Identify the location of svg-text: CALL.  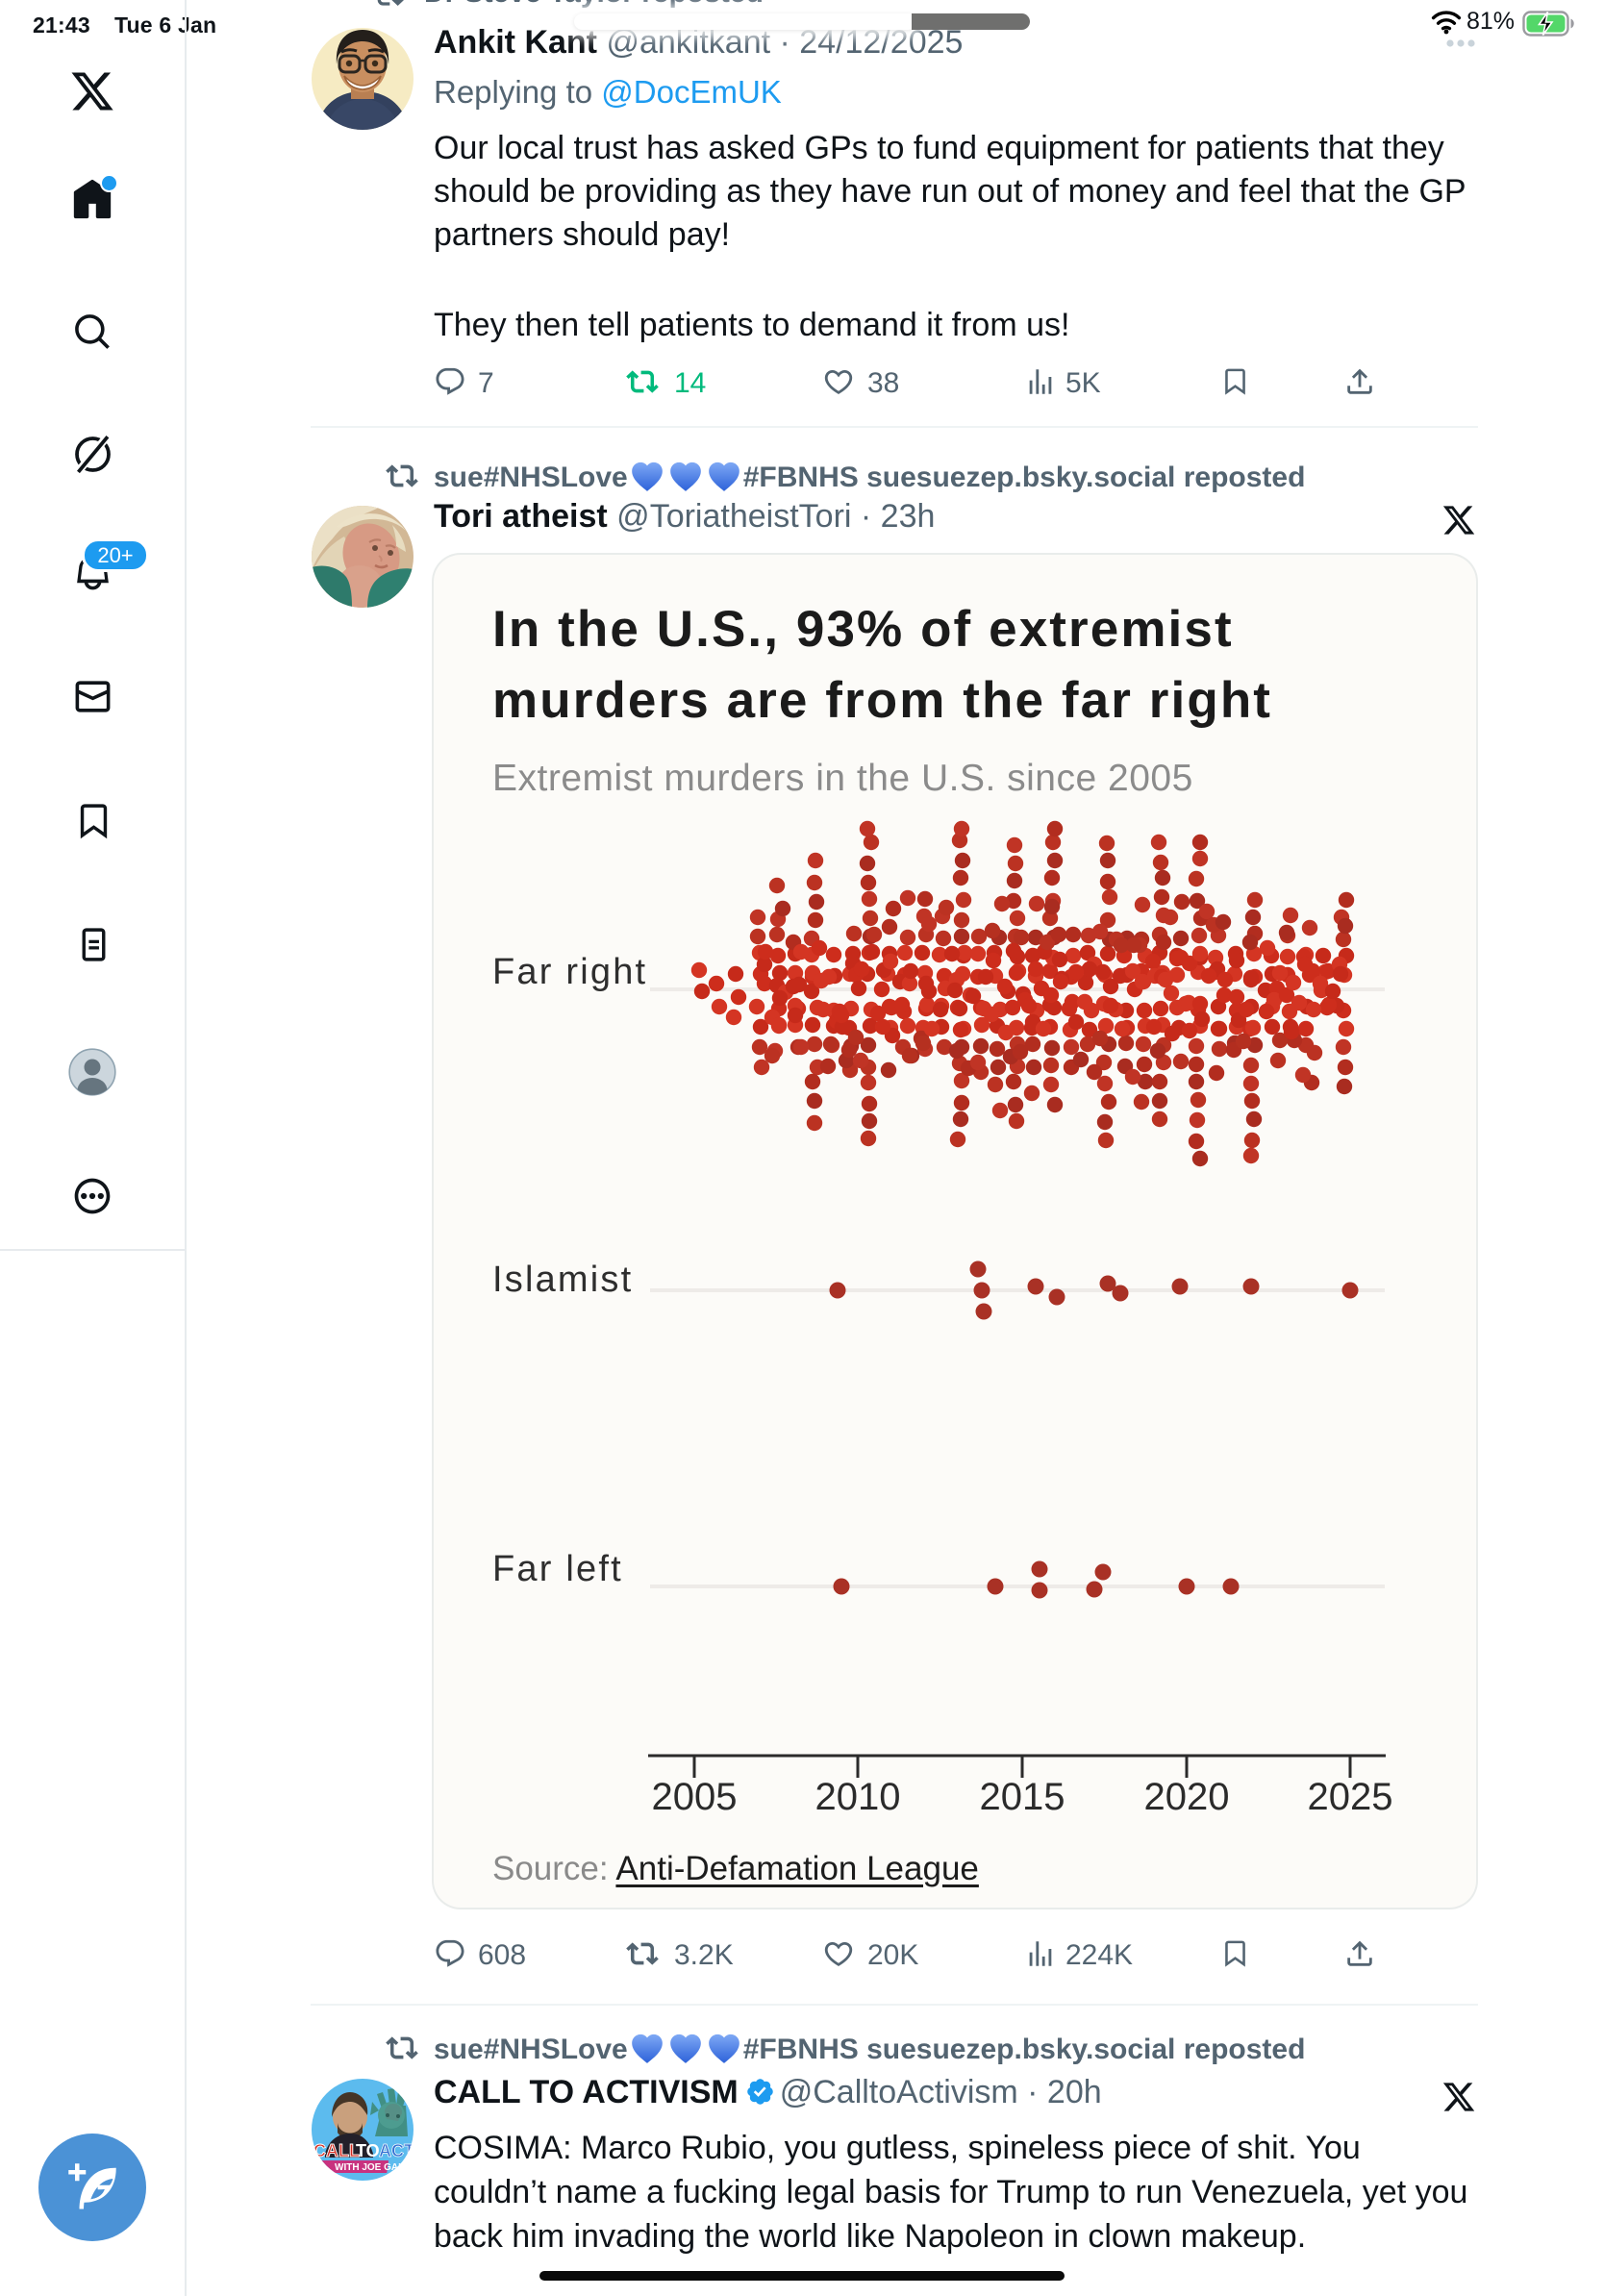
(336, 2150).